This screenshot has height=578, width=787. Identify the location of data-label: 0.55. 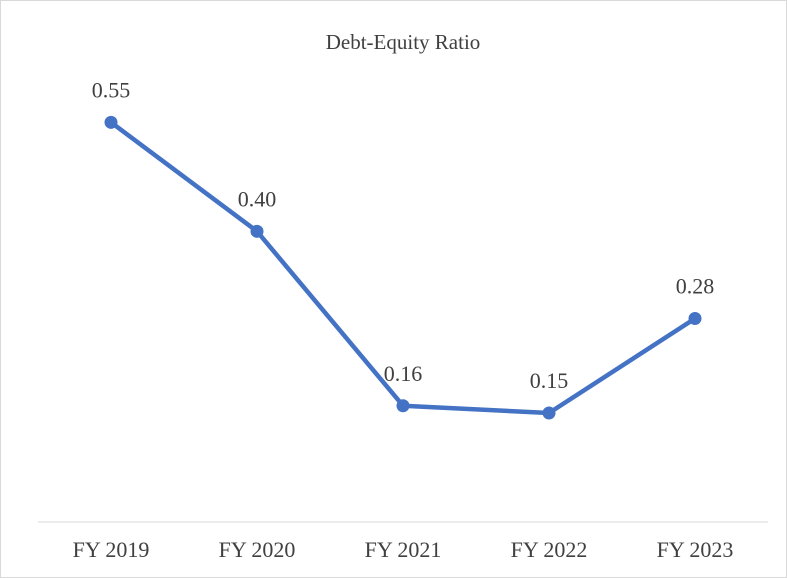
(111, 89).